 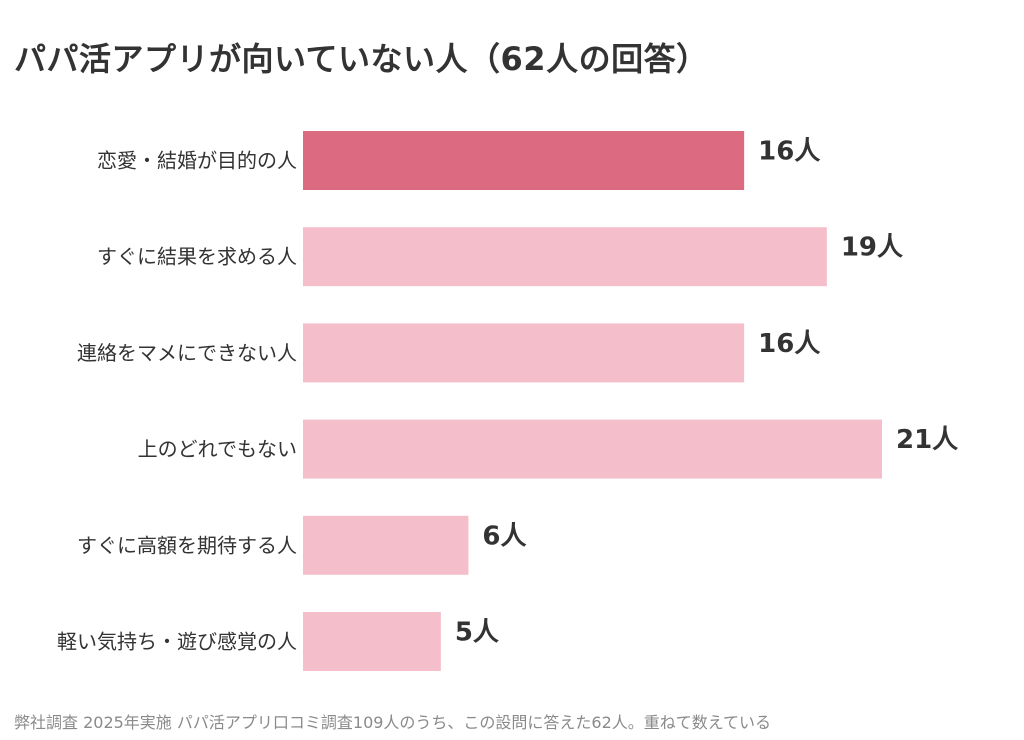 I want to click on category-label: 恋愛・結婚が目的の人, so click(x=197, y=161).